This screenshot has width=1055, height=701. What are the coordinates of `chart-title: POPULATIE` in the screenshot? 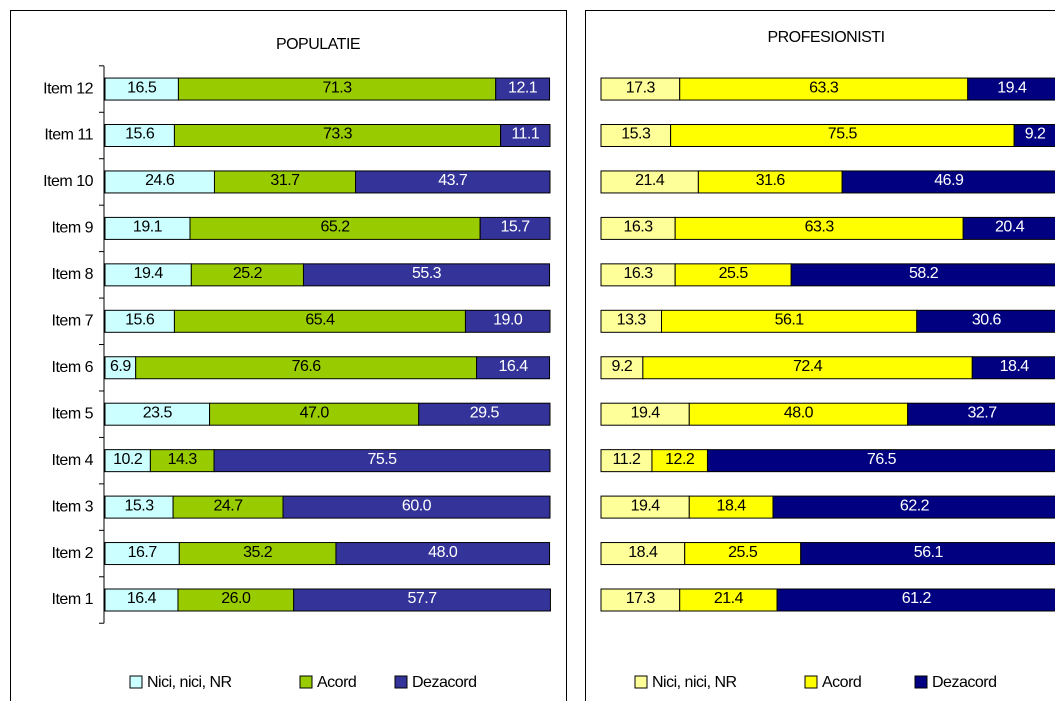 It's located at (318, 44).